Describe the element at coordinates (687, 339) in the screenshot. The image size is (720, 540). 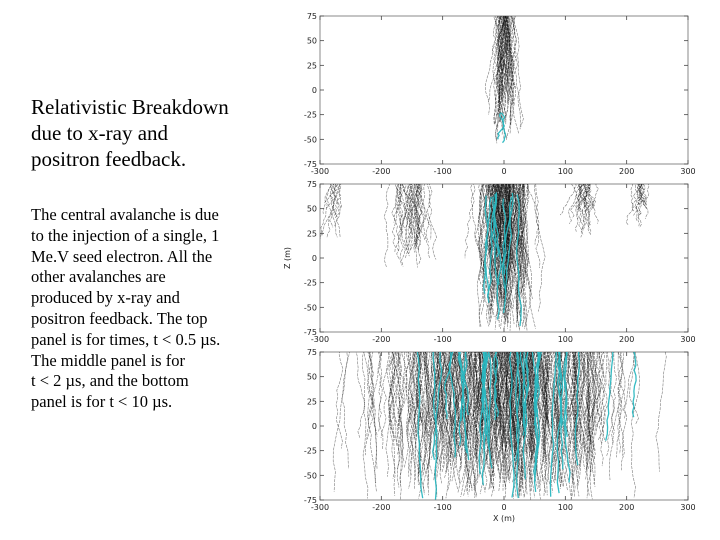
I see `x-tick-label: 300` at that location.